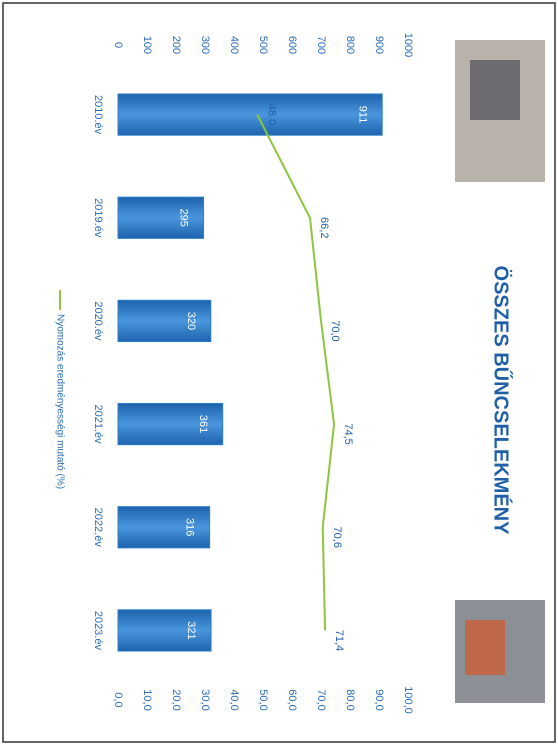 Image resolution: width=558 pixels, height=745 pixels. I want to click on bar-value-label: 295, so click(184, 218).